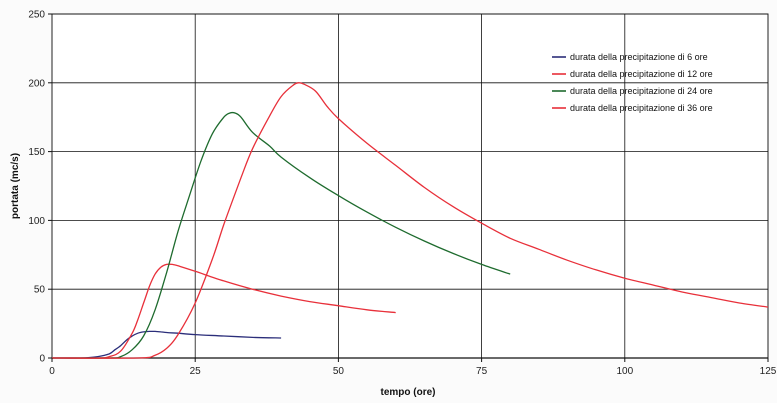 The image size is (777, 403). Describe the element at coordinates (196, 371) in the screenshot. I see `x-tick-label: 25` at that location.